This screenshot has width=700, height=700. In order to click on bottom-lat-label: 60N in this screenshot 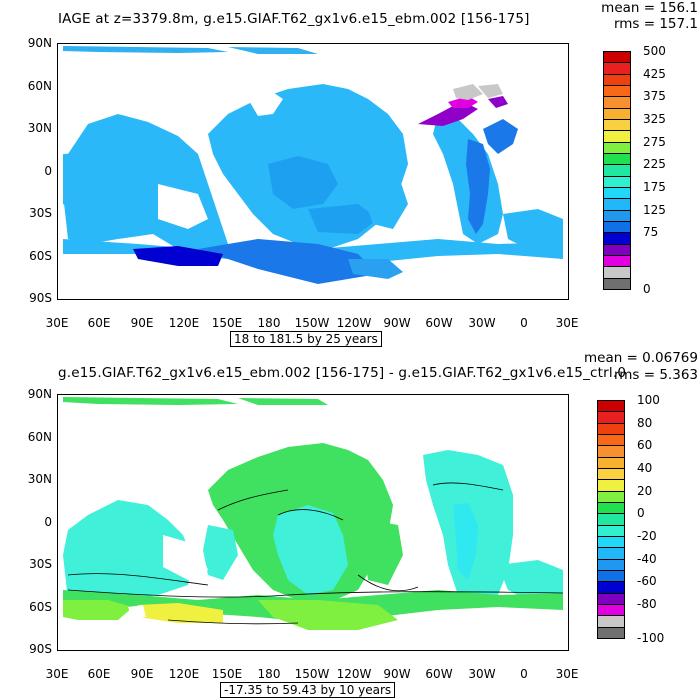, I will do `click(39, 437)`.